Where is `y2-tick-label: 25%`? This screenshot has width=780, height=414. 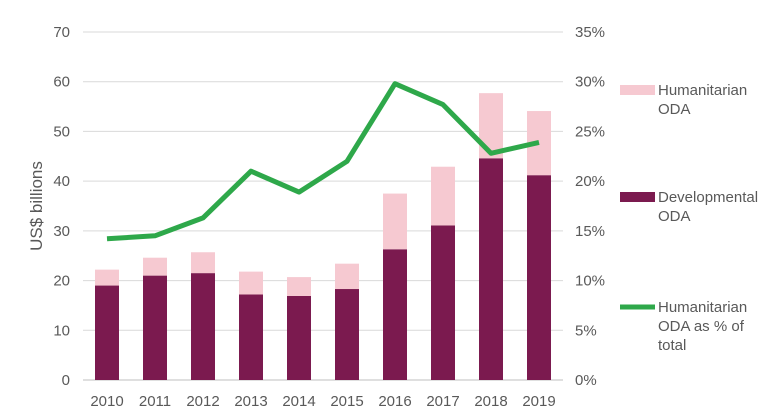
y2-tick-label: 25% is located at coordinates (590, 131).